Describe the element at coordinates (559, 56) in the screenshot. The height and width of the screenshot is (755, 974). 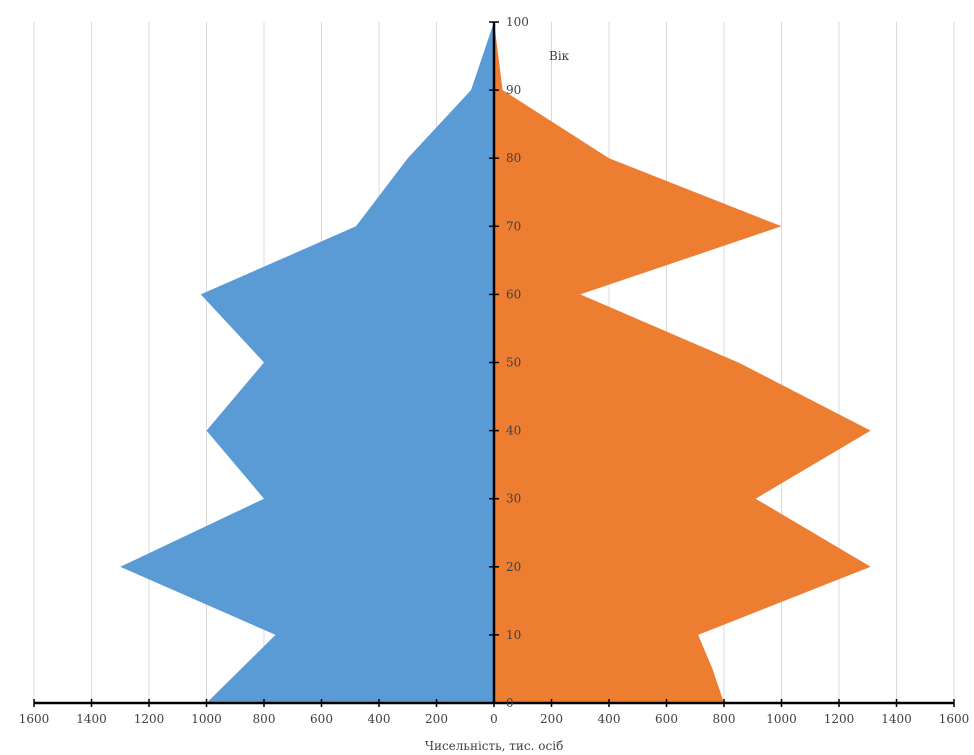
I see `y-axis-title: Вік` at that location.